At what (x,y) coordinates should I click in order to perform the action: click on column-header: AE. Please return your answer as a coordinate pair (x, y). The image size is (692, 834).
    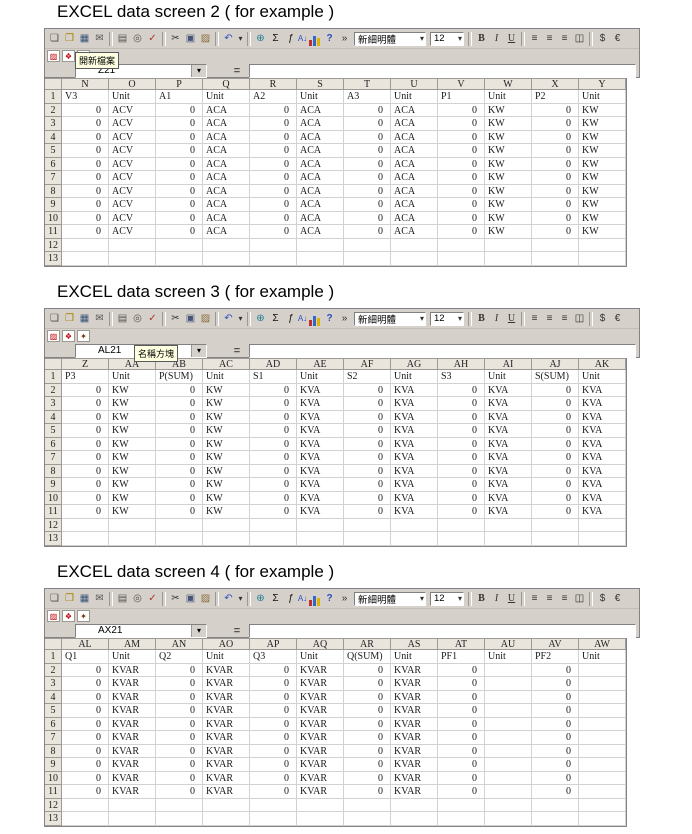
    Looking at the image, I should click on (320, 364).